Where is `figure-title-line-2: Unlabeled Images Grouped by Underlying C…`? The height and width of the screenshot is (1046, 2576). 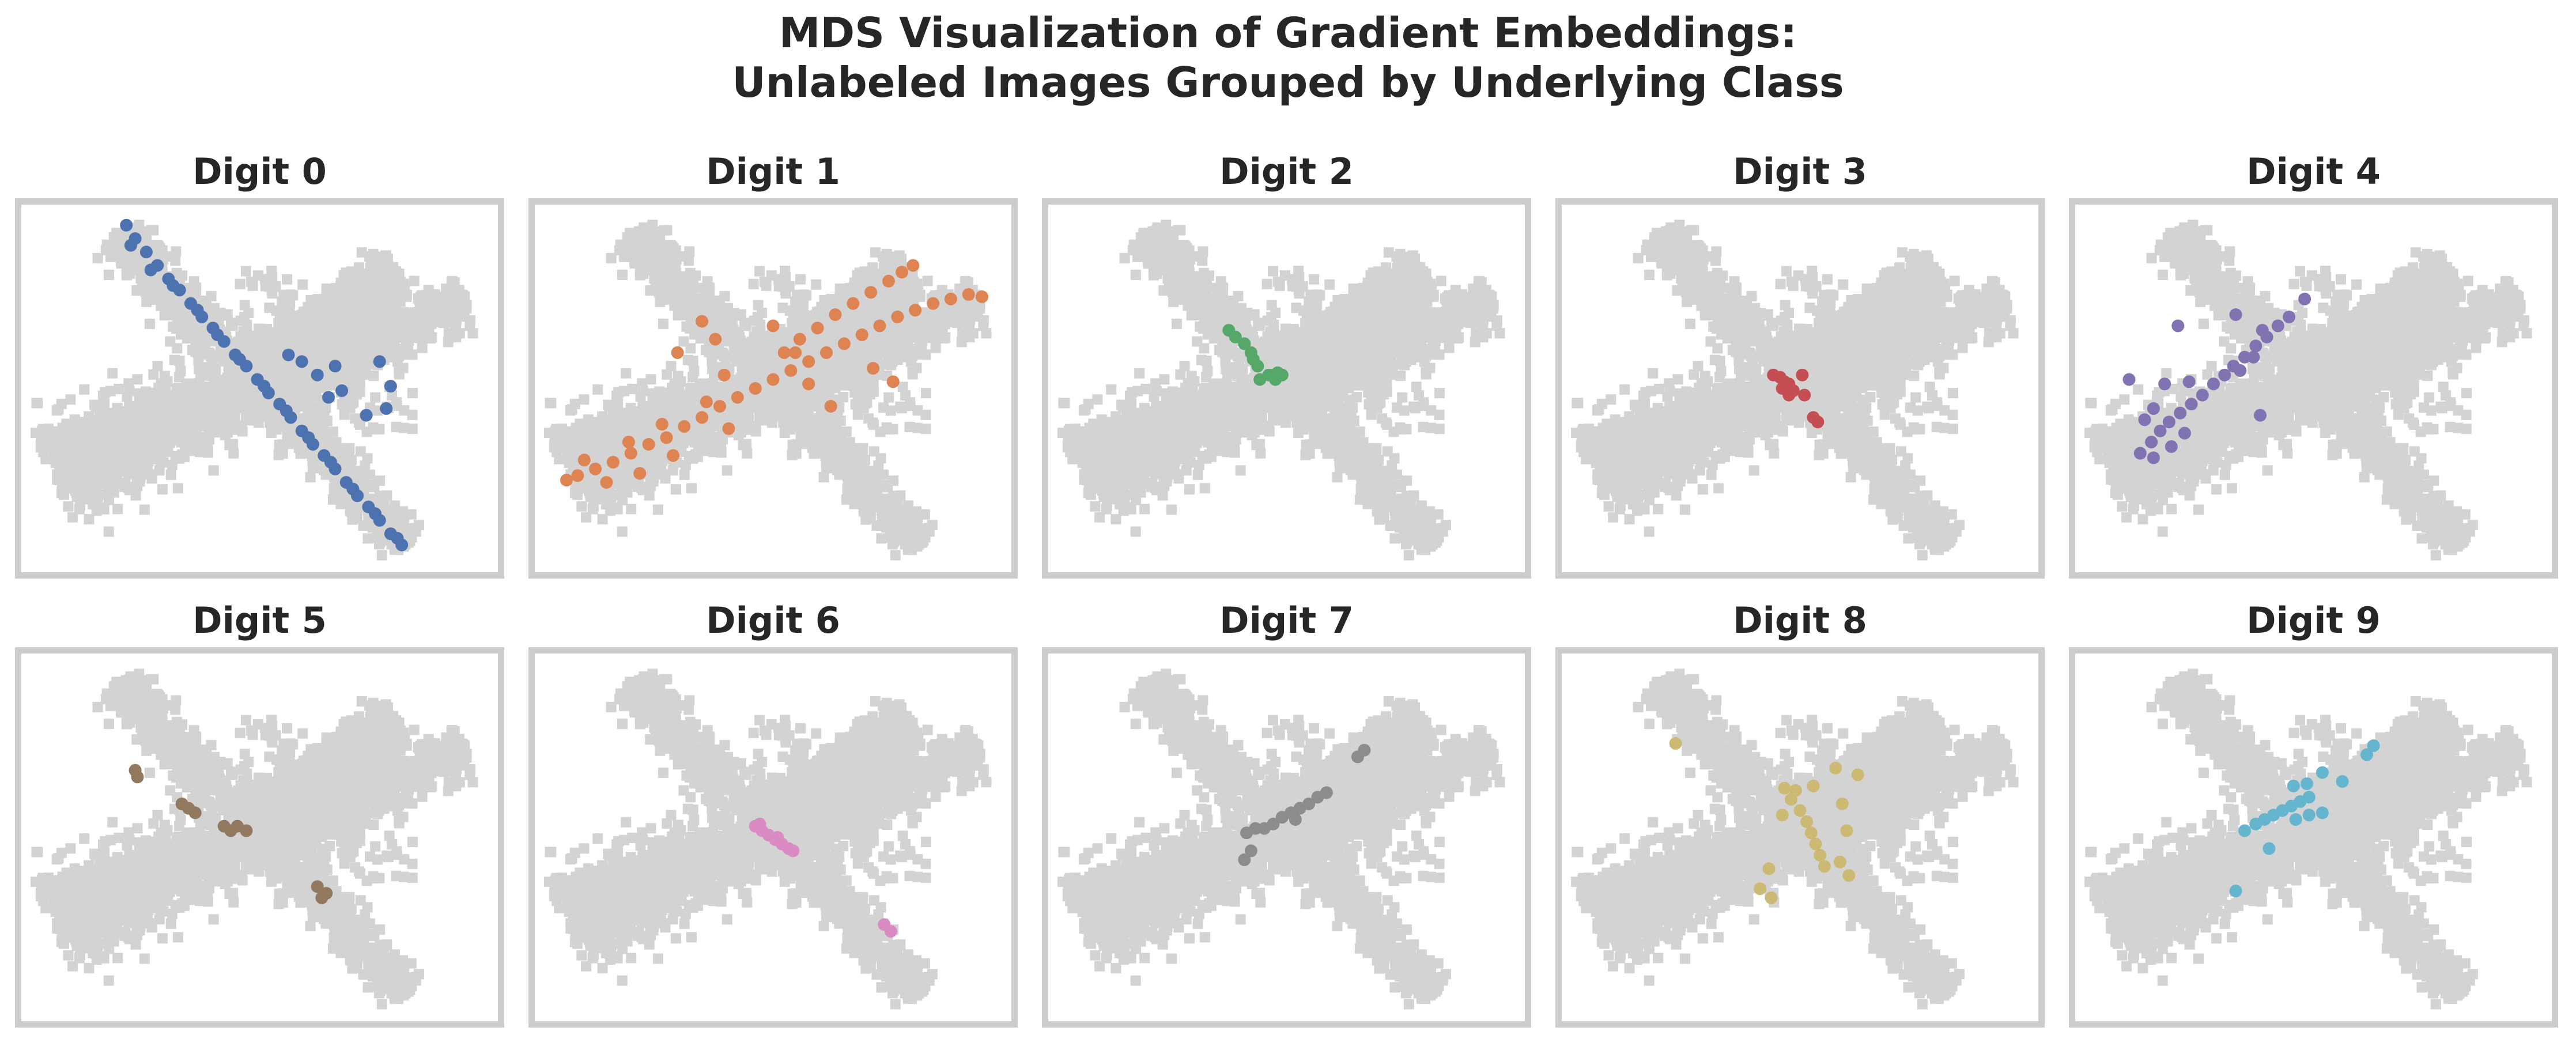 figure-title-line-2: Unlabeled Images Grouped by Underlying C… is located at coordinates (1288, 83).